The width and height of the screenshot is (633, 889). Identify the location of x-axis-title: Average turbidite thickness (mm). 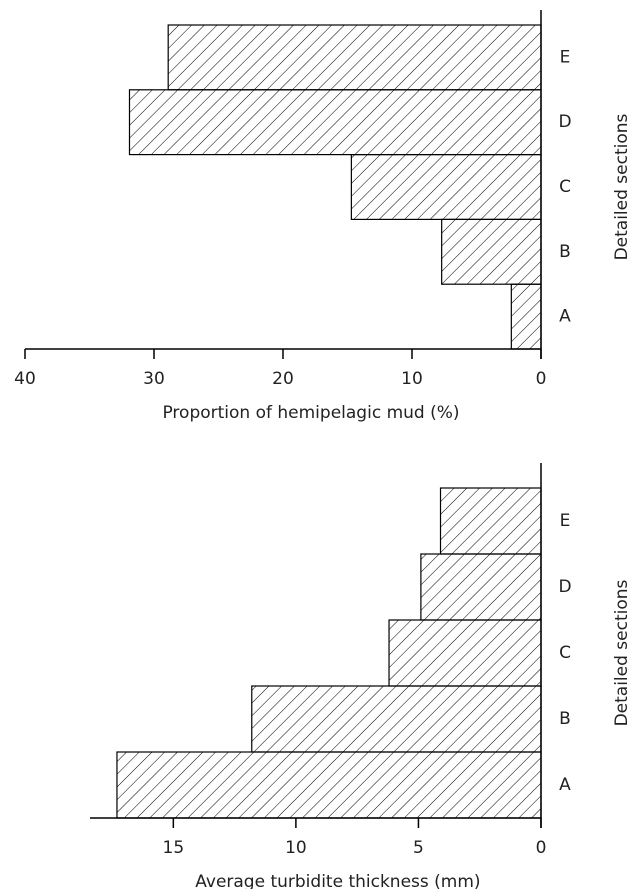
(337, 880).